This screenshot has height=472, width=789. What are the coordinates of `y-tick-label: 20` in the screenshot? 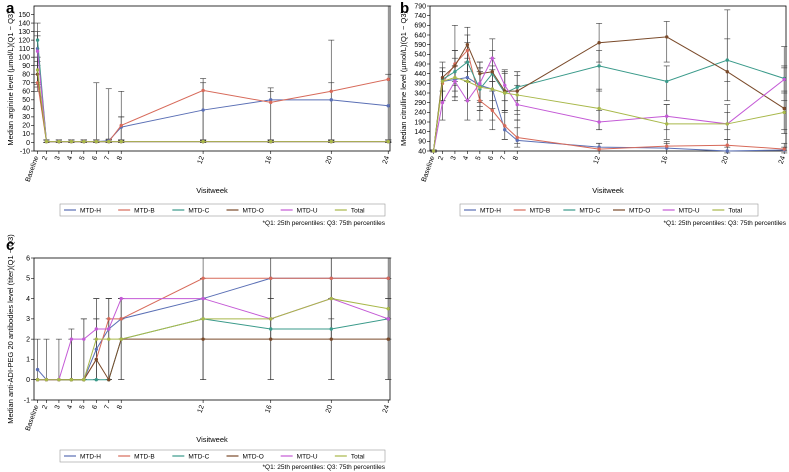 It's located at (26, 126).